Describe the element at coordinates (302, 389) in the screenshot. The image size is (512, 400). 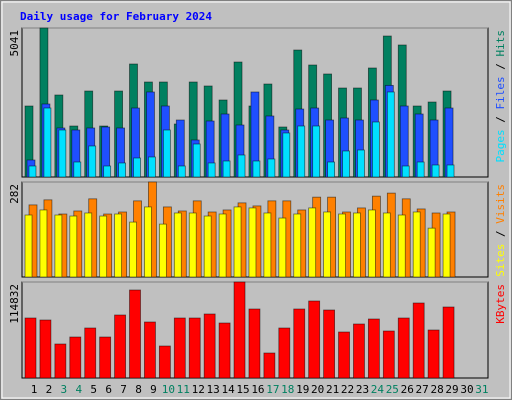
I see `x-tick-label: 19` at that location.